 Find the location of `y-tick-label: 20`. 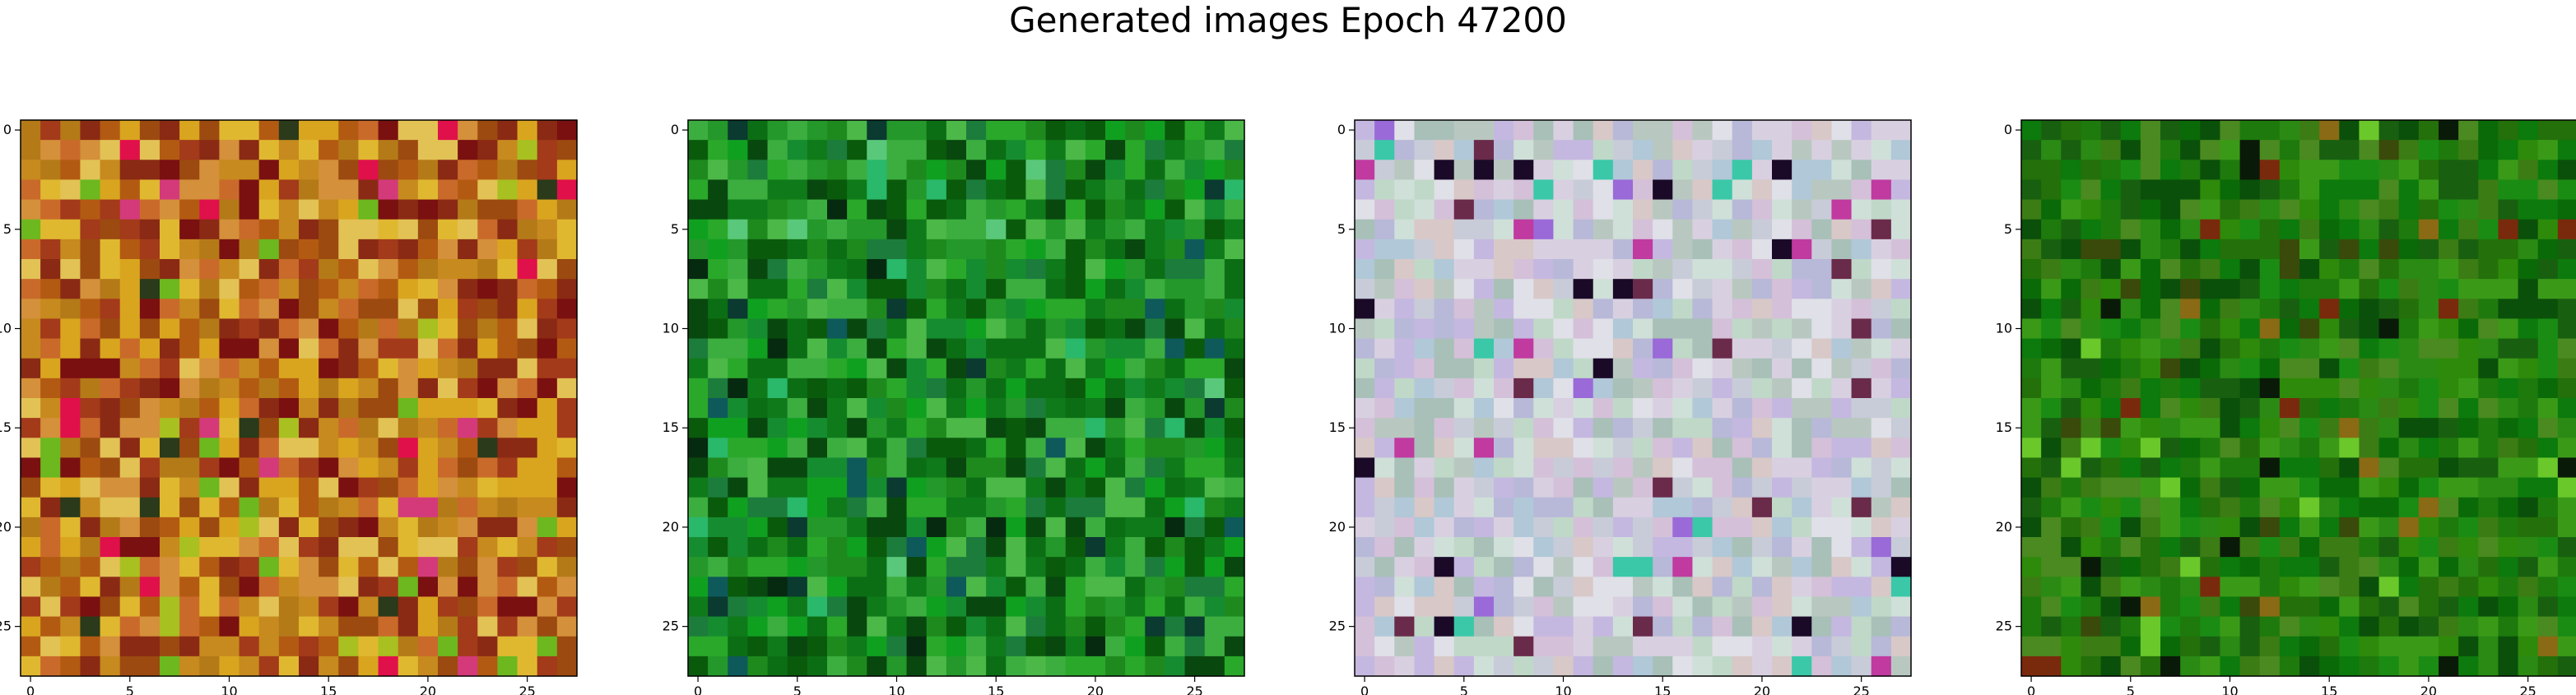

y-tick-label: 20 is located at coordinates (1337, 527).